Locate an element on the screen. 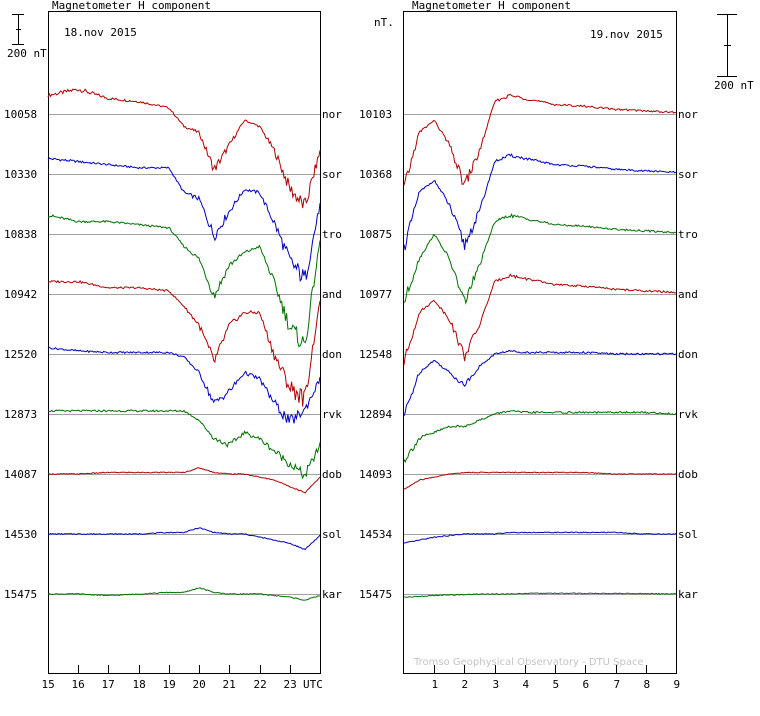 This screenshot has width=760, height=716. left_panel-baseline-label-tro: 10838 is located at coordinates (20, 234).